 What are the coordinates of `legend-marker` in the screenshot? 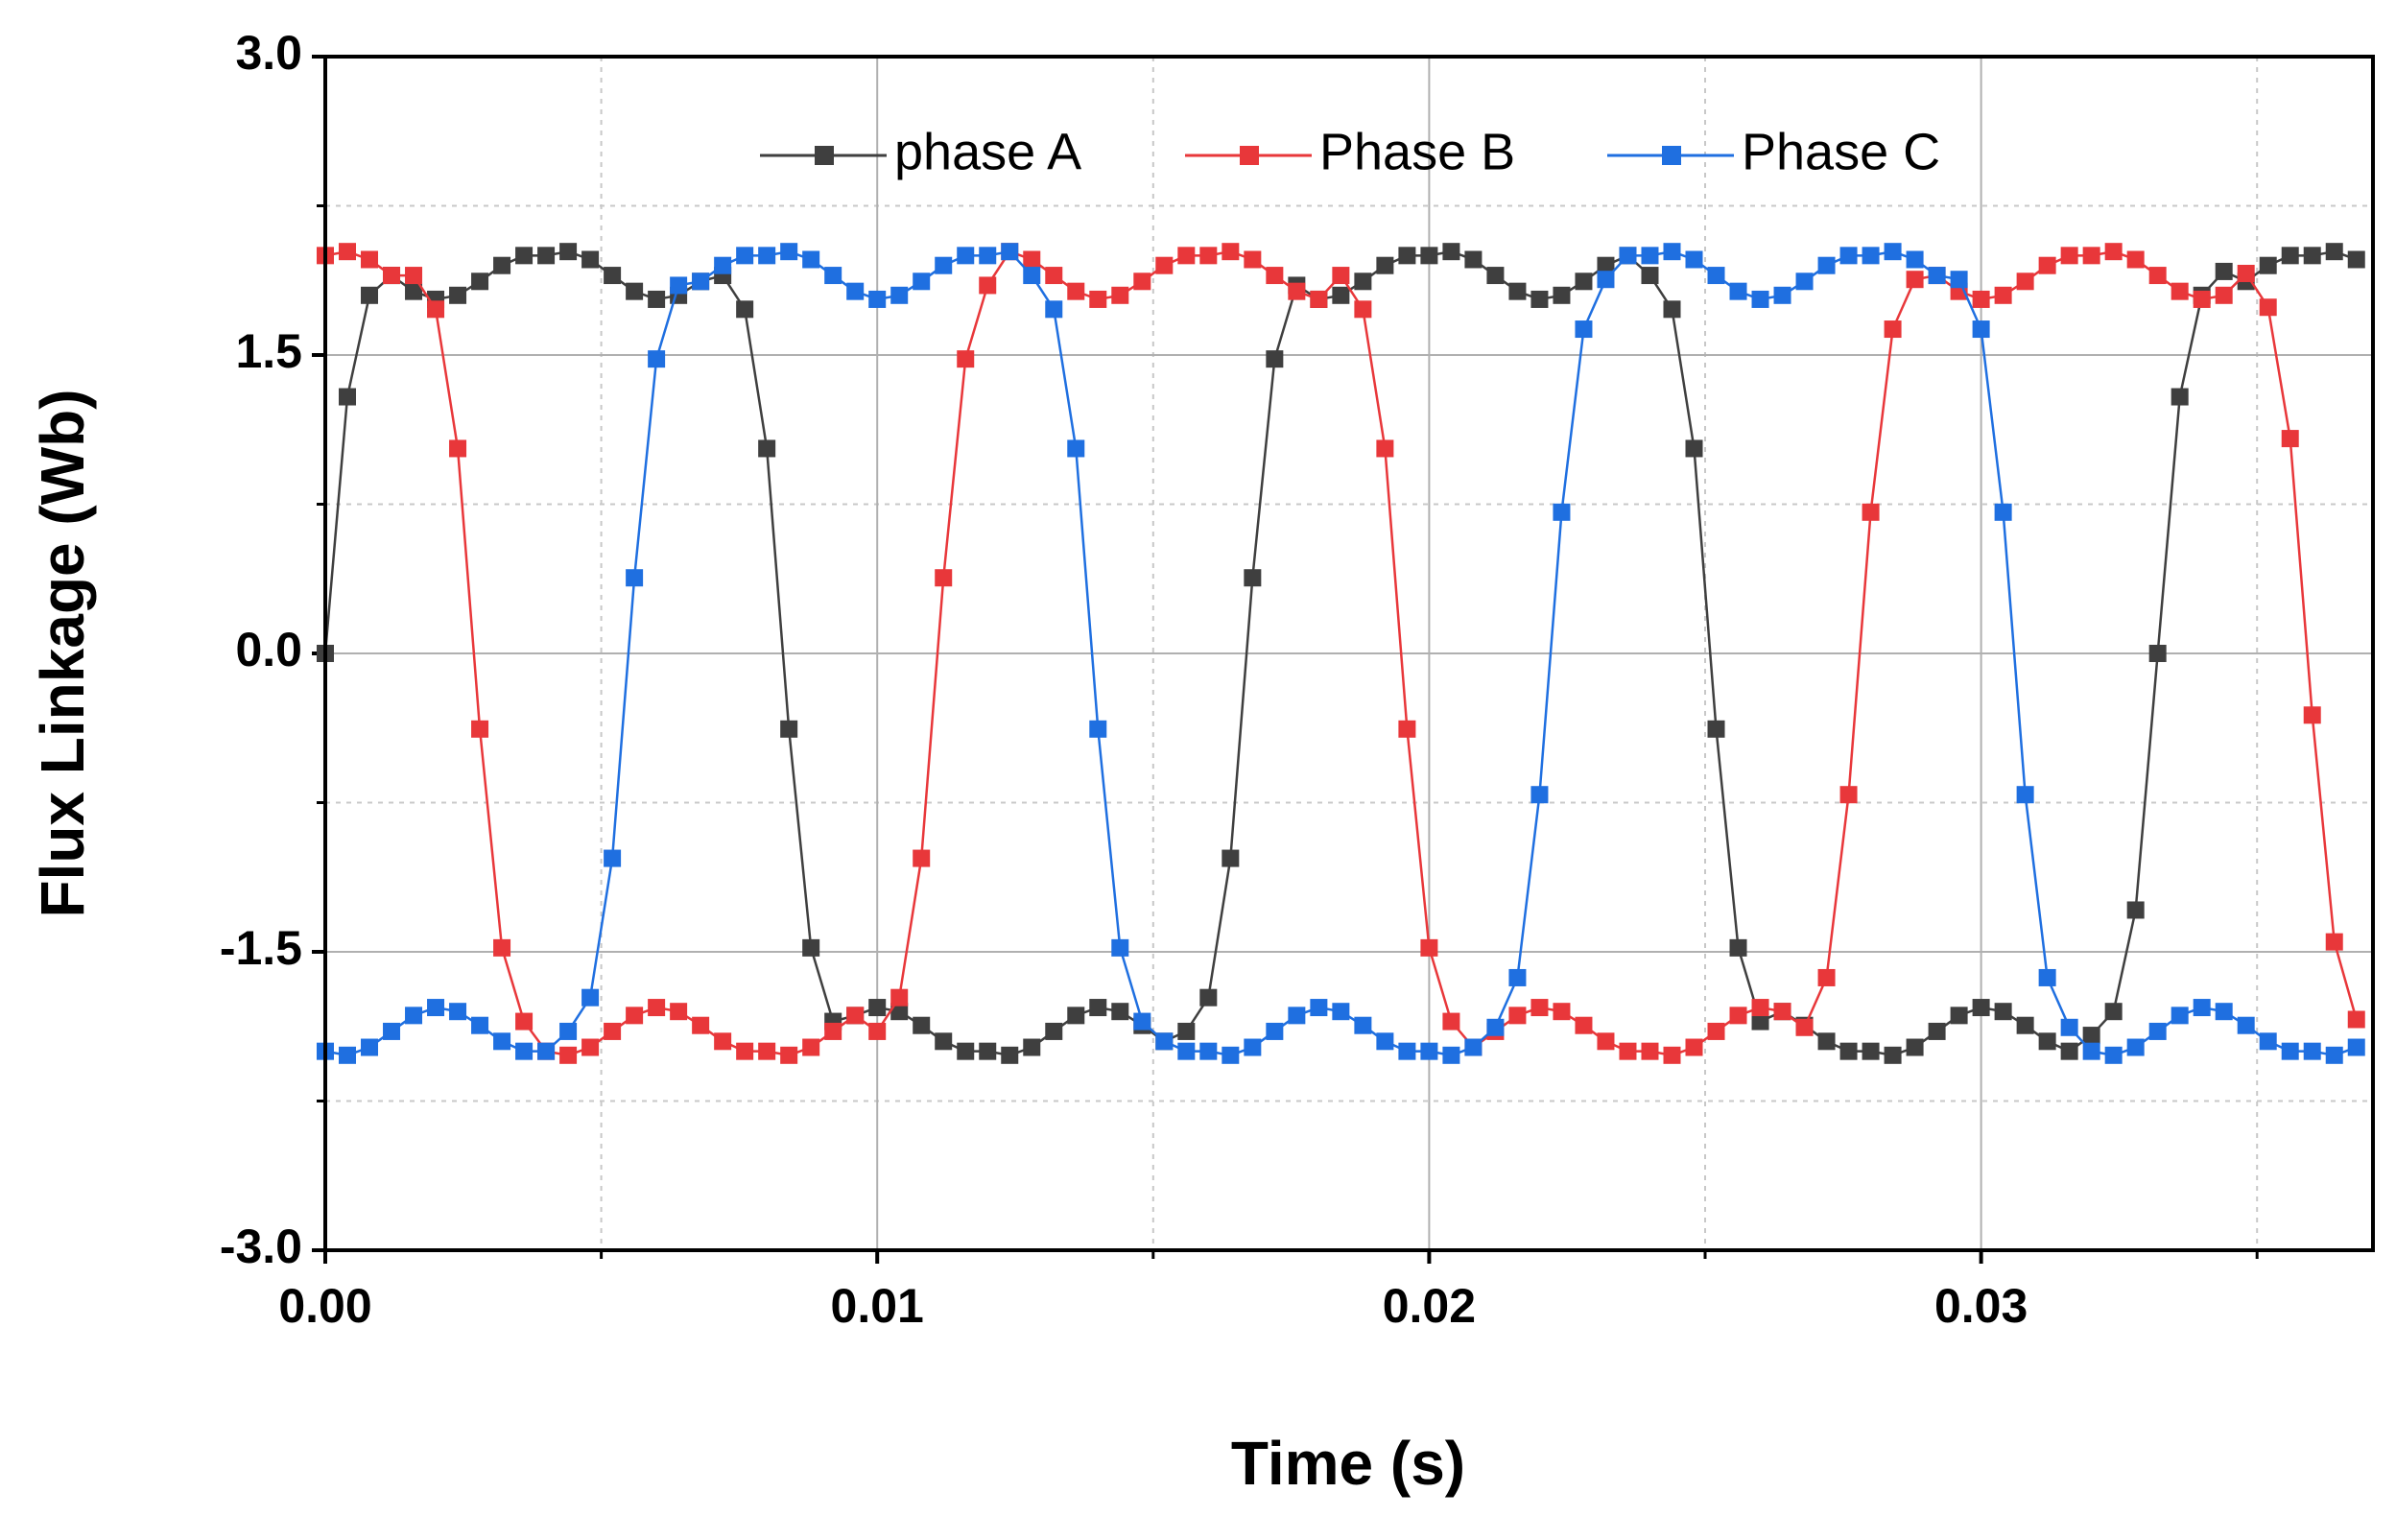 It's located at (1671, 155).